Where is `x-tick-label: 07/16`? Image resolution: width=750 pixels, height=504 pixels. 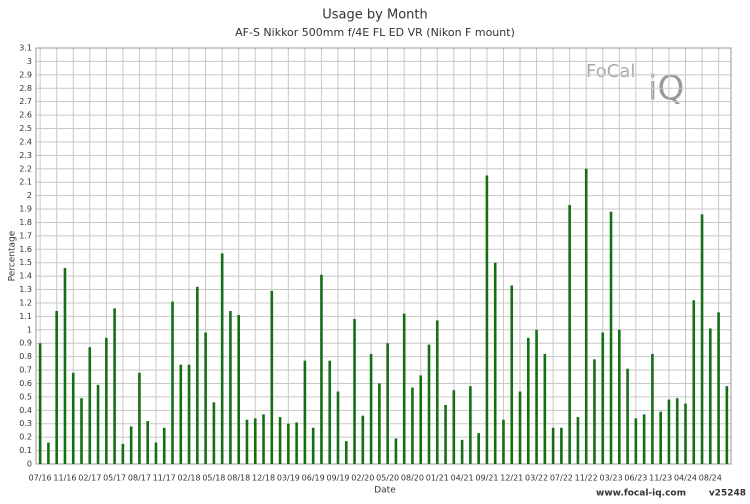
x-tick-label: 07/16 is located at coordinates (40, 478).